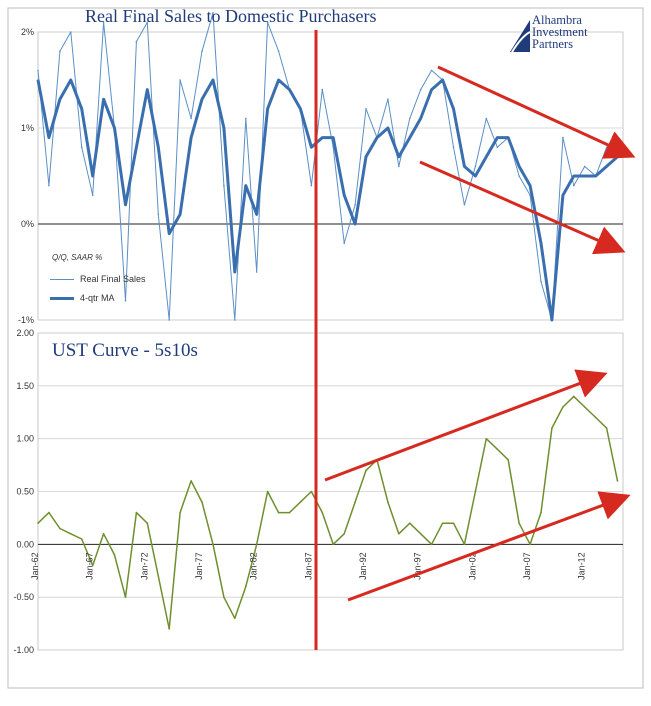 This screenshot has width=651, height=706. Describe the element at coordinates (35, 566) in the screenshot. I see `x-tick-label: Jan-62` at that location.